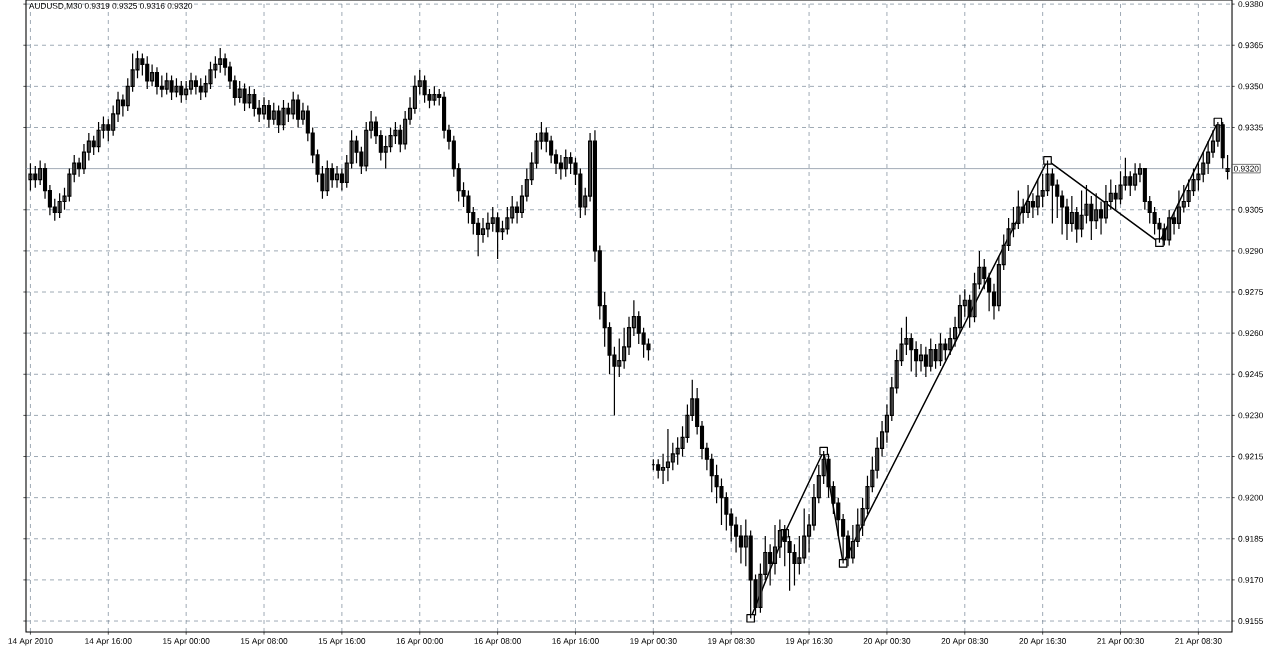 The image size is (1274, 654). I want to click on y-tick-label: 0.9260, so click(1251, 333).